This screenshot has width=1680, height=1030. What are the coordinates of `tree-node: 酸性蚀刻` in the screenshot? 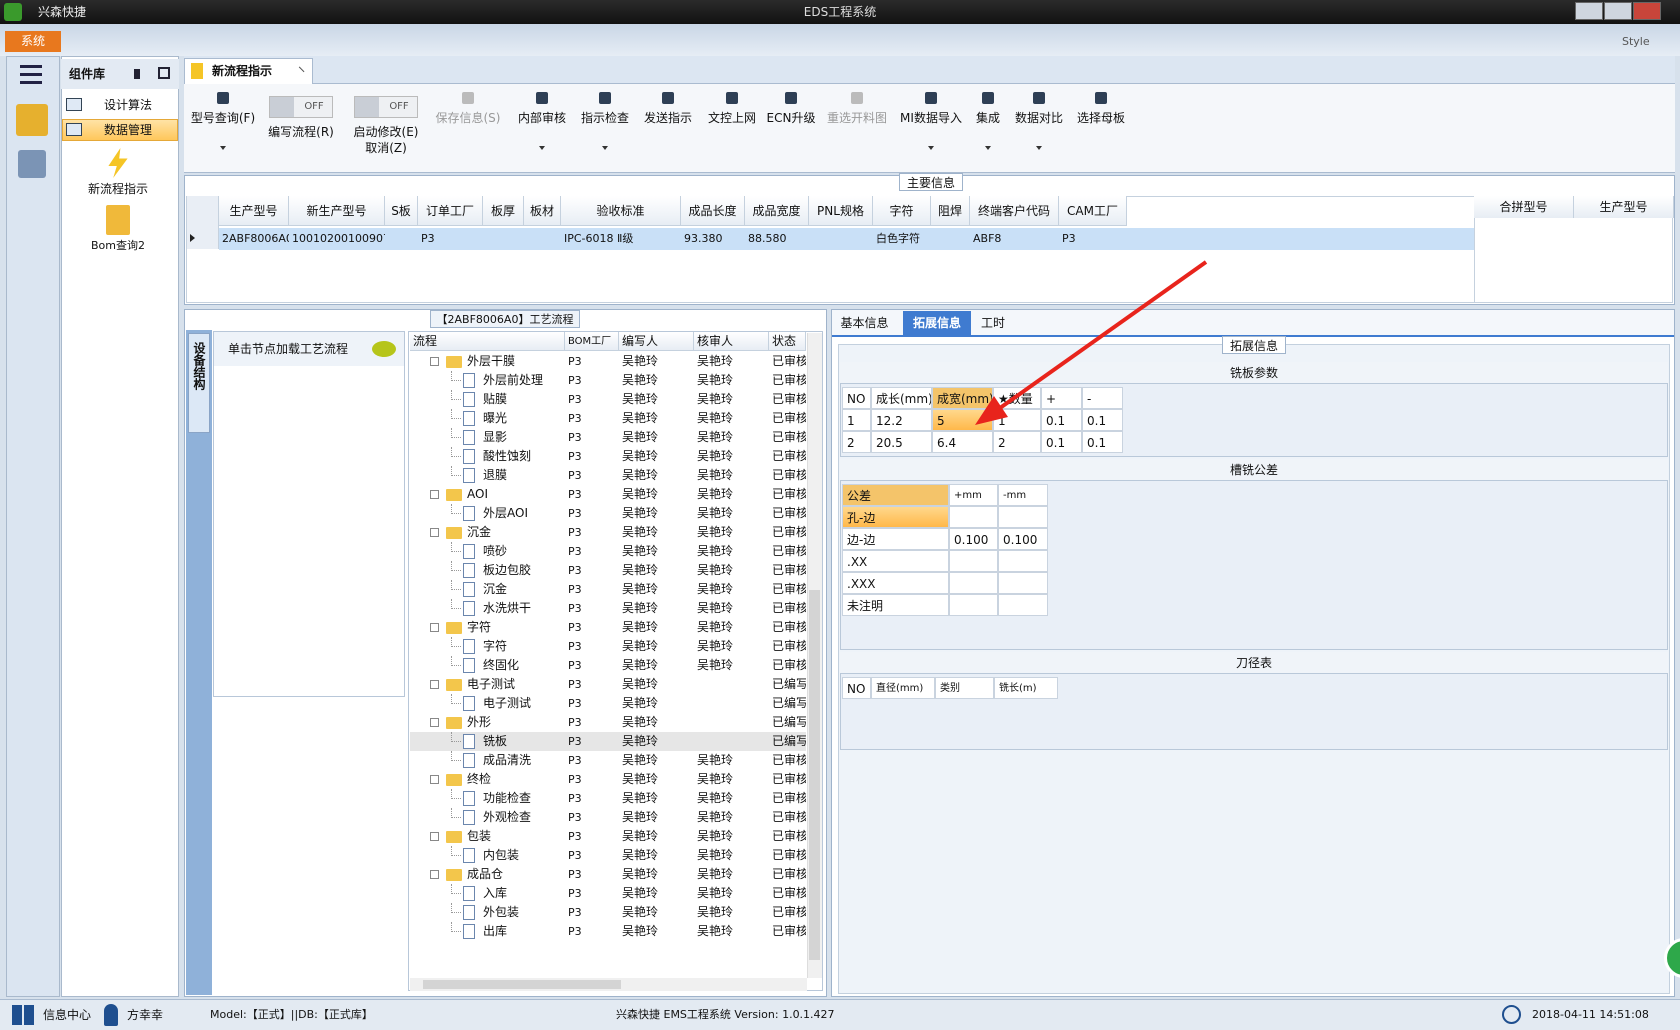 It's located at (507, 456).